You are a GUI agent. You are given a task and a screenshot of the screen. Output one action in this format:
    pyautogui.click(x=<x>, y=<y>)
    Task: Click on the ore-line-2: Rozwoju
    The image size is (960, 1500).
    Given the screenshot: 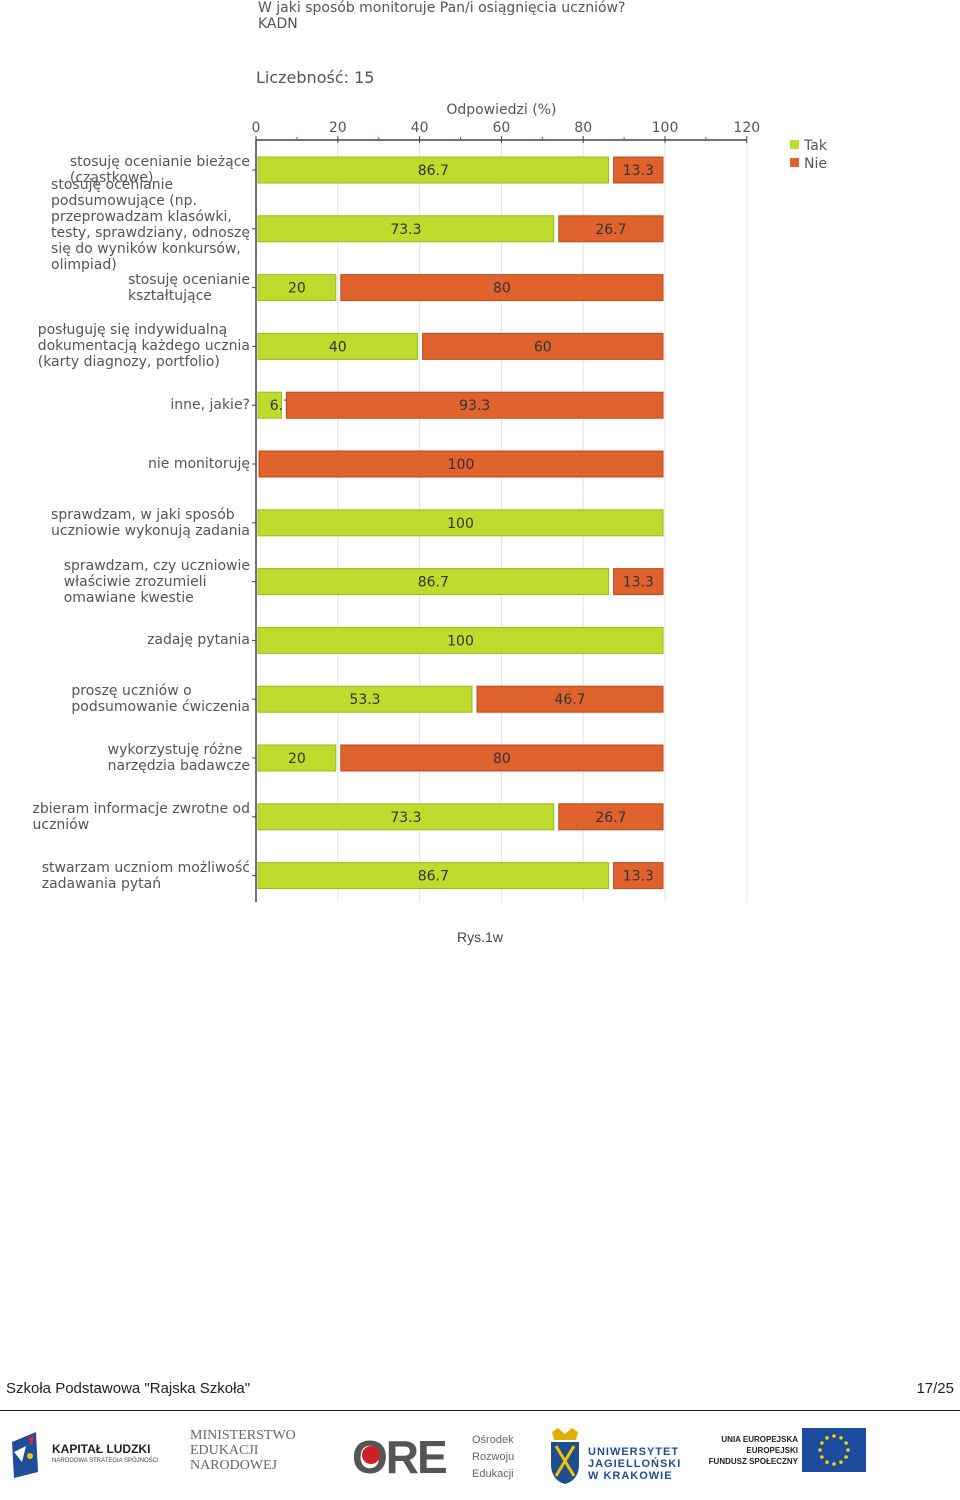 What is the action you would take?
    pyautogui.click(x=493, y=1457)
    